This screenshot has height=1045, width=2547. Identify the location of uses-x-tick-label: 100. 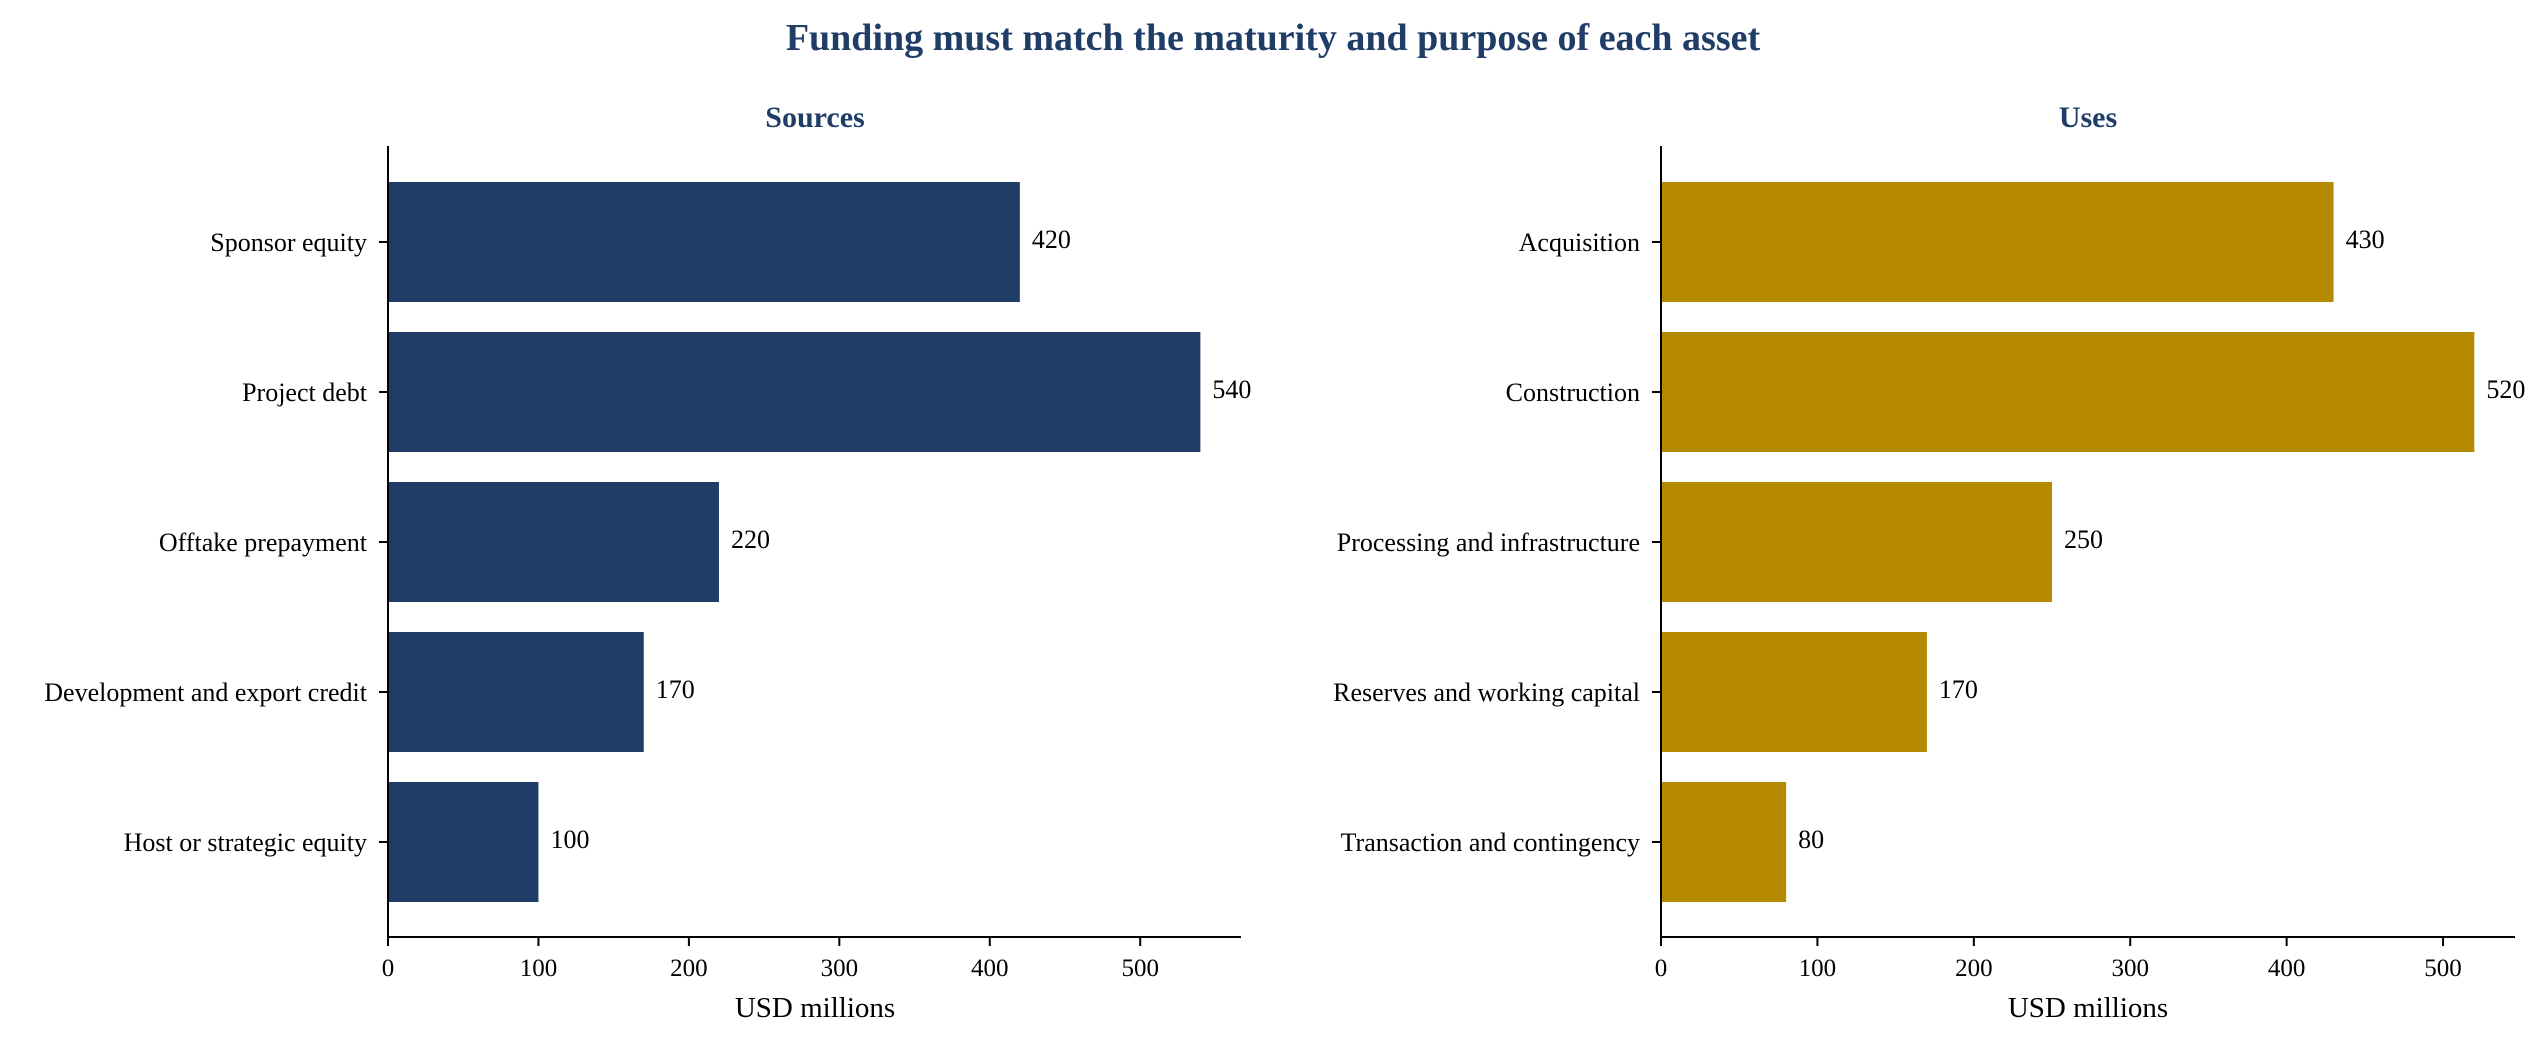
(1818, 968).